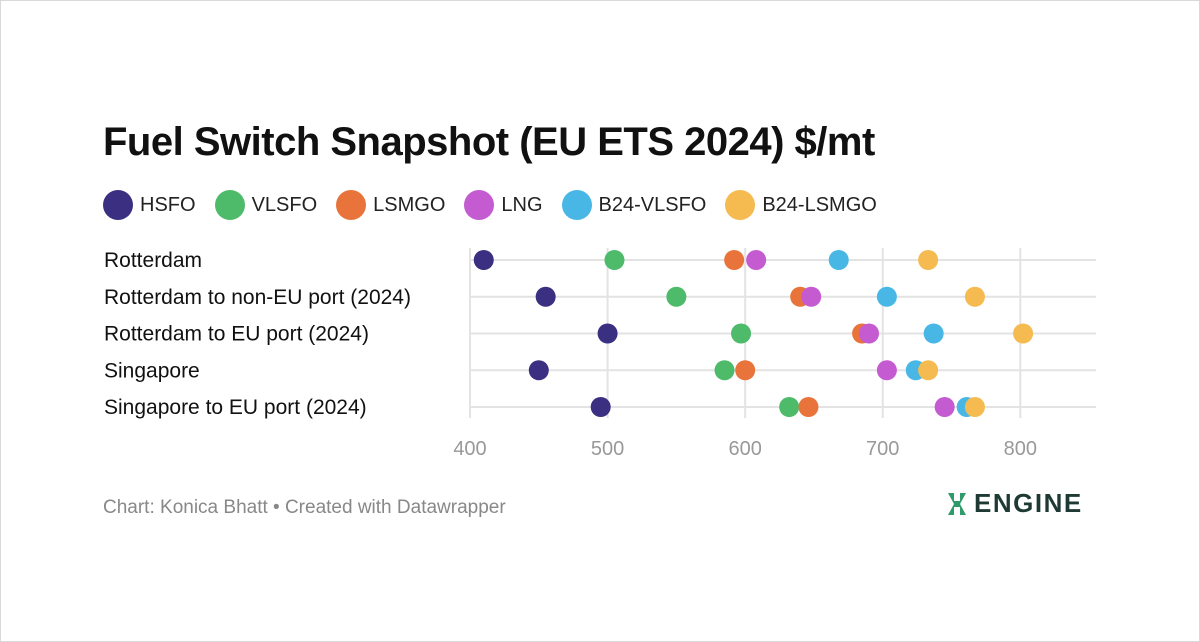 Image resolution: width=1200 pixels, height=642 pixels. Describe the element at coordinates (168, 204) in the screenshot. I see `legend-label: HSFO` at that location.